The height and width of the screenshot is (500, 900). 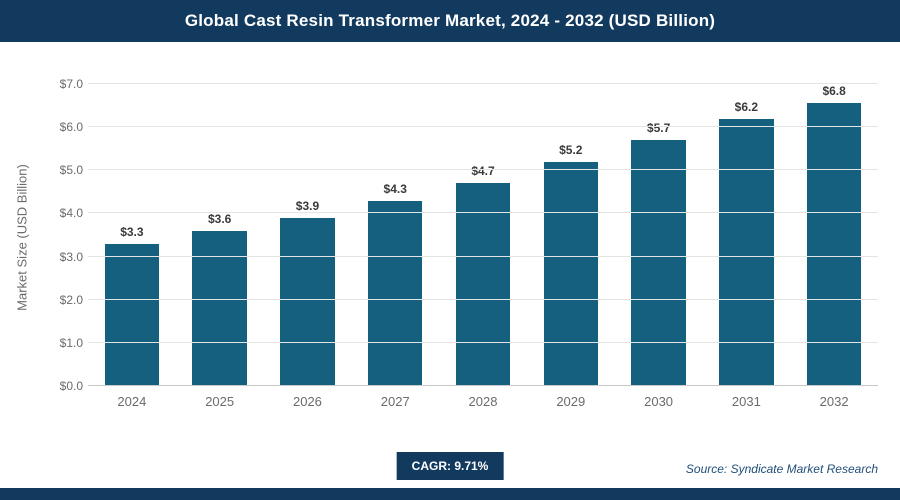 What do you see at coordinates (571, 149) in the screenshot?
I see `bar-value-label: $5.2` at bounding box center [571, 149].